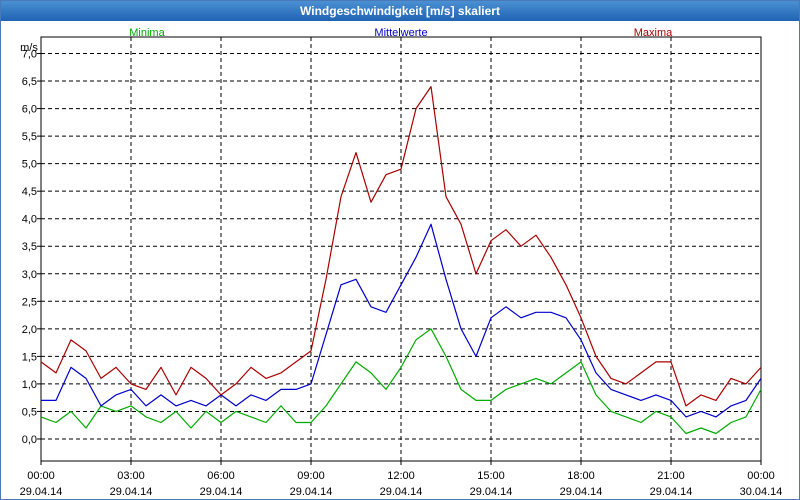 Image resolution: width=800 pixels, height=500 pixels. What do you see at coordinates (29, 302) in the screenshot?
I see `y-tick-label: 2,5` at bounding box center [29, 302].